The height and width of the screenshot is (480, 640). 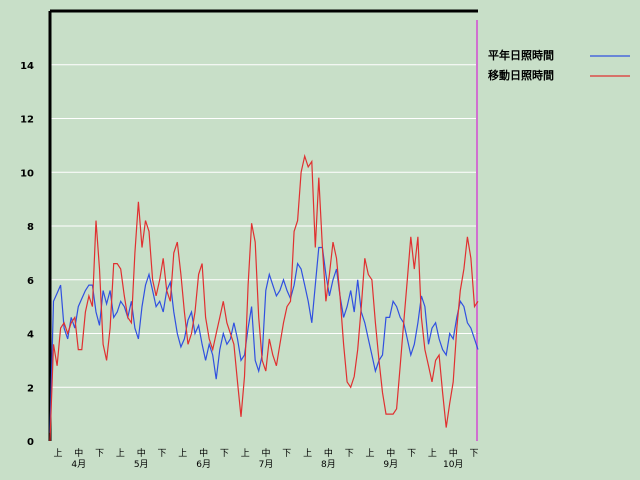 What do you see at coordinates (203, 464) in the screenshot?
I see `x-month-label: 6月` at bounding box center [203, 464].